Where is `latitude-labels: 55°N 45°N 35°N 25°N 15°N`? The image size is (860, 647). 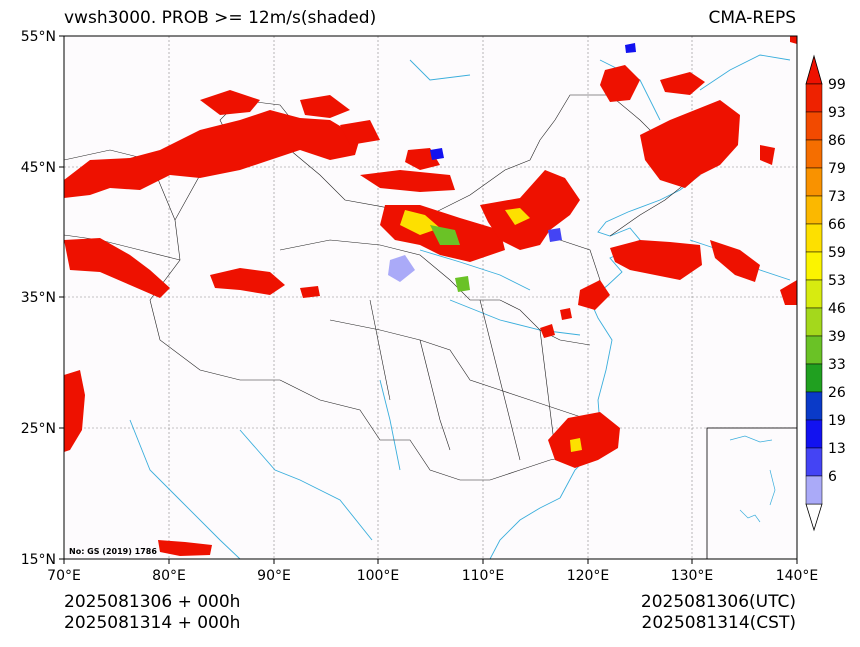
latitude-labels: 55°N 45°N 35°N 25°N 15°N is located at coordinates (38, 298).